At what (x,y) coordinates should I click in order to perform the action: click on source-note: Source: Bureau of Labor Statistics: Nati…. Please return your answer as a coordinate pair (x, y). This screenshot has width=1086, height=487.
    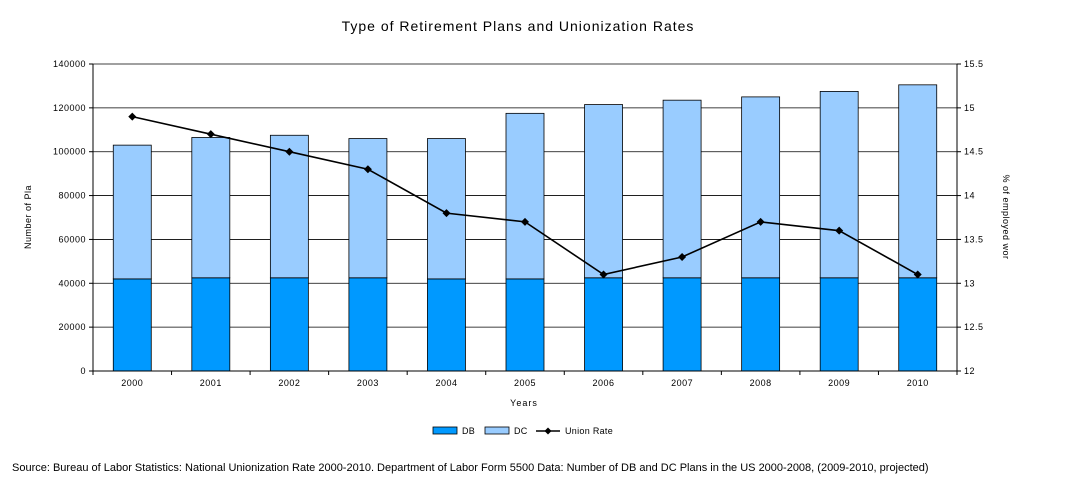
    Looking at the image, I should click on (470, 468).